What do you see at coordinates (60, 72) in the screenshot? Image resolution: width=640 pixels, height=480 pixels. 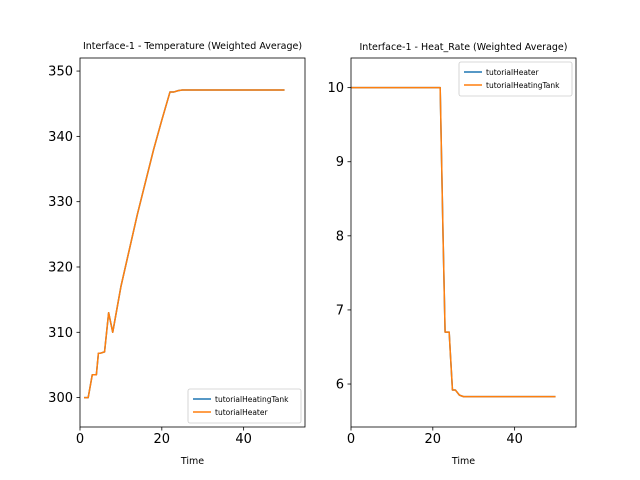 I see `temperature-y-tick-label: 350` at bounding box center [60, 72].